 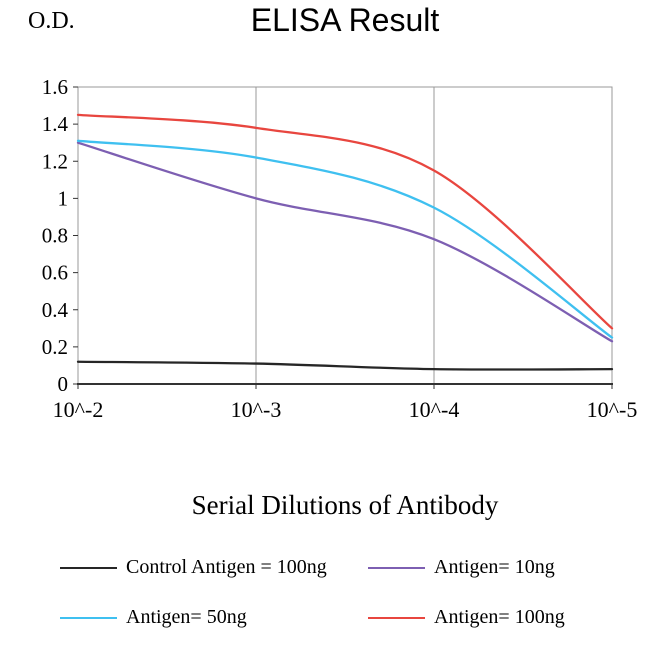 I want to click on x-tick-label: 10^-2, so click(x=78, y=409).